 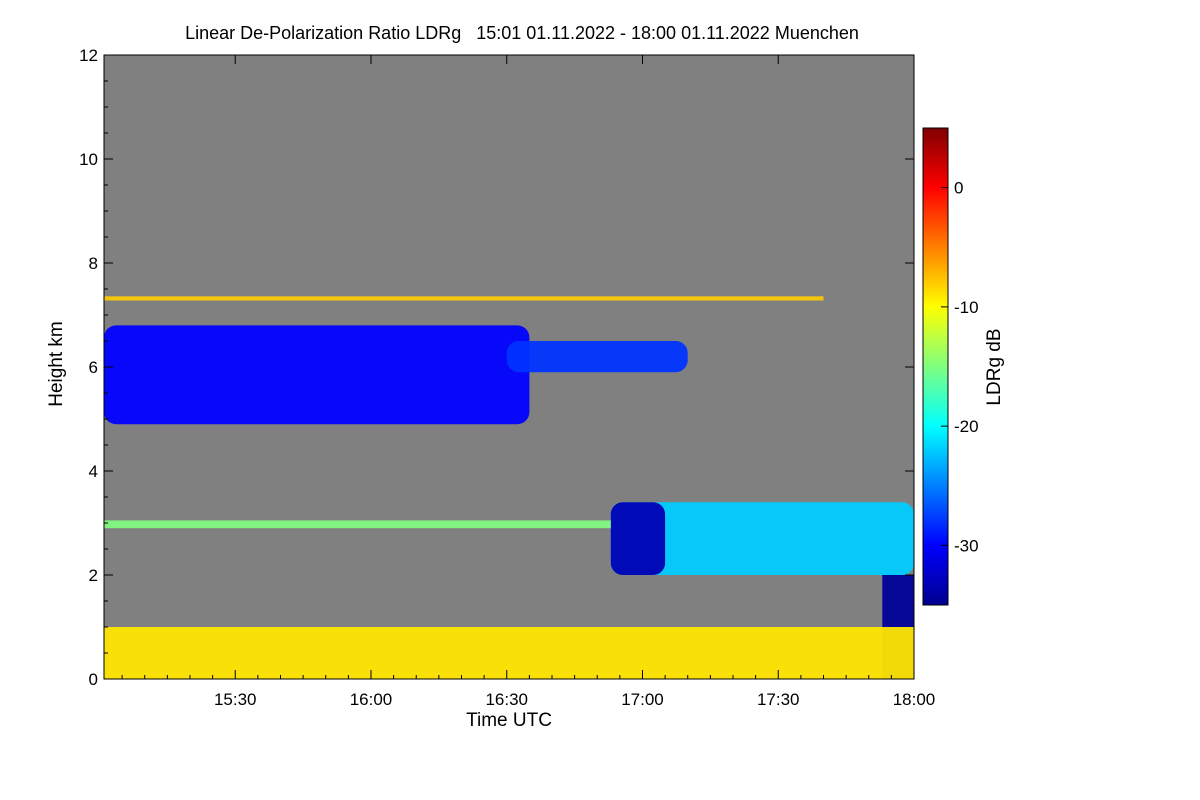 I want to click on feature-boundary-layer, so click(x=509, y=653).